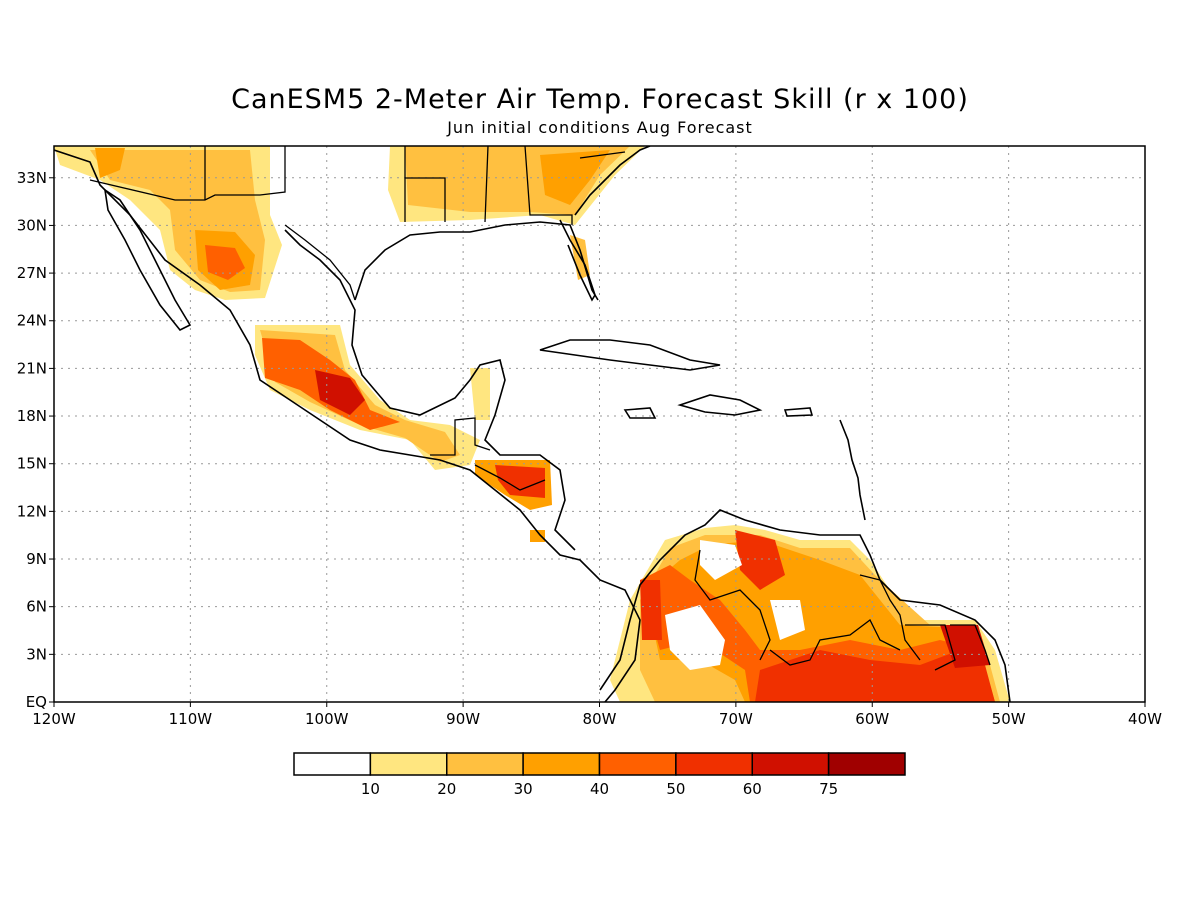 This screenshot has width=1200, height=900. Describe the element at coordinates (612, 181) in the screenshot. I see `coastline-east-us` at that location.